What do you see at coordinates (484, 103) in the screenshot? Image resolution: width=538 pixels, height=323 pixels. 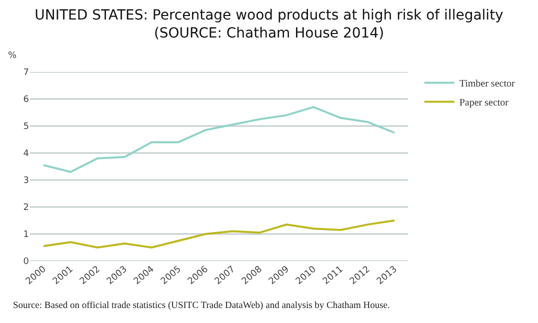 I see `legend-label: Paper sector` at bounding box center [484, 103].